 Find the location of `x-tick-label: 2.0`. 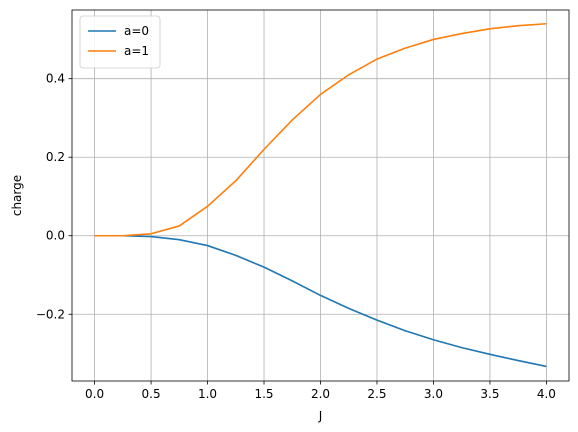

x-tick-label: 2.0 is located at coordinates (320, 394).